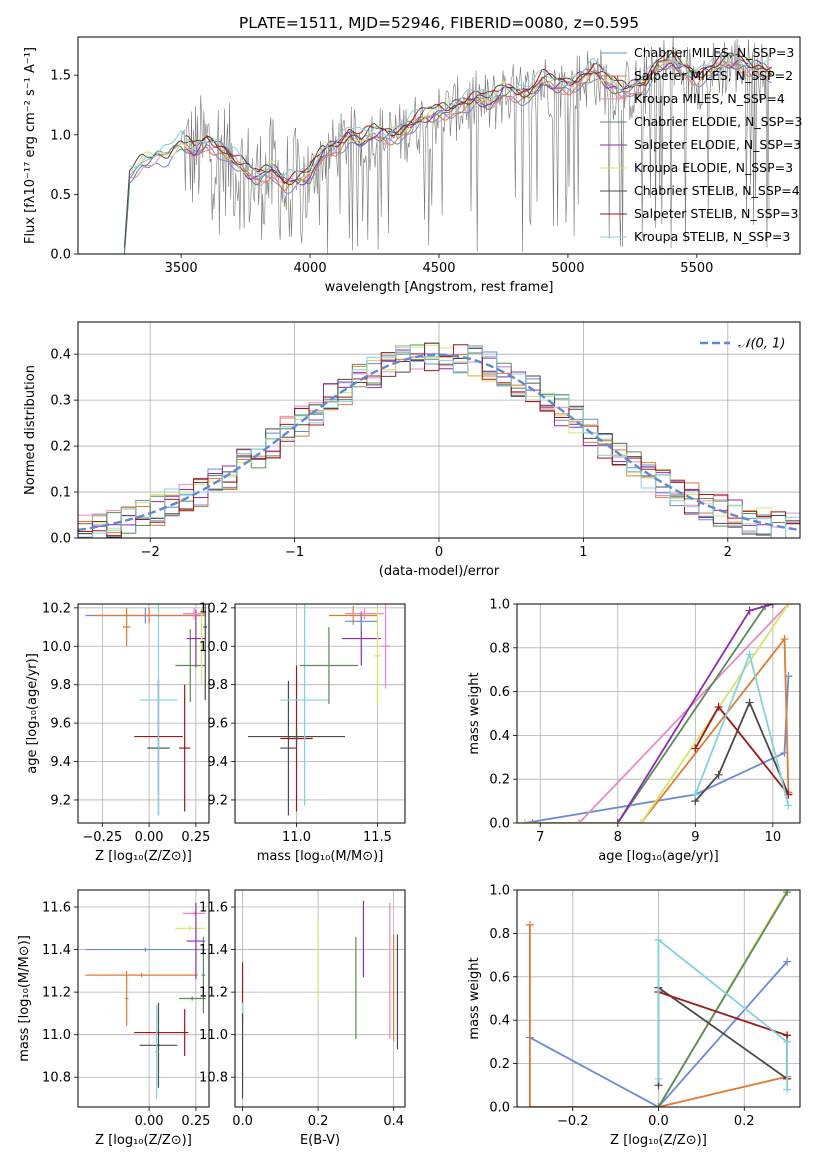 The image size is (819, 1170). Describe the element at coordinates (499, 934) in the screenshot. I see `y-tick-label: 0.8` at that location.